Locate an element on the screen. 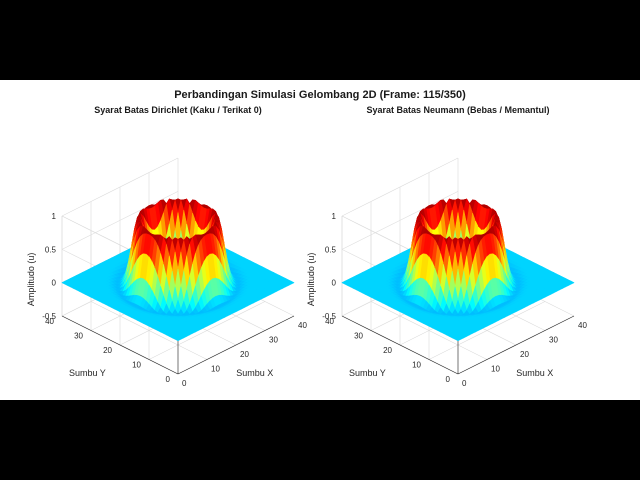 The height and width of the screenshot is (480, 640). x-axis-line is located at coordinates (236, 345).